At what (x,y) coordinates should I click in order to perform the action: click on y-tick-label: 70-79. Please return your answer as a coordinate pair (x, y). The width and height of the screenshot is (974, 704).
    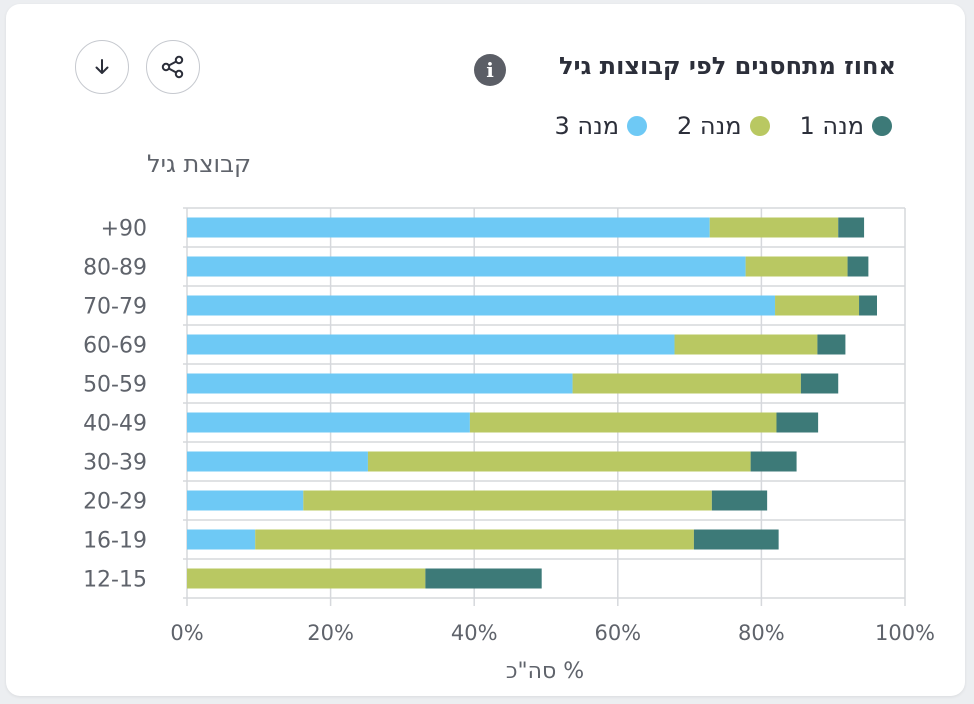
    Looking at the image, I should click on (115, 307).